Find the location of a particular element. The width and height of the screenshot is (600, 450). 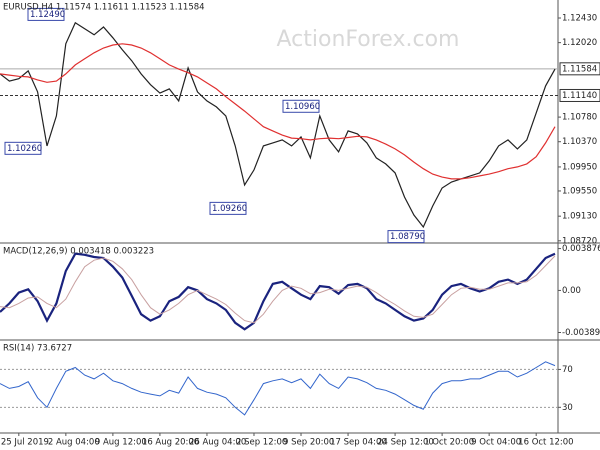

annotation-label: 1.08790 is located at coordinates (407, 237).